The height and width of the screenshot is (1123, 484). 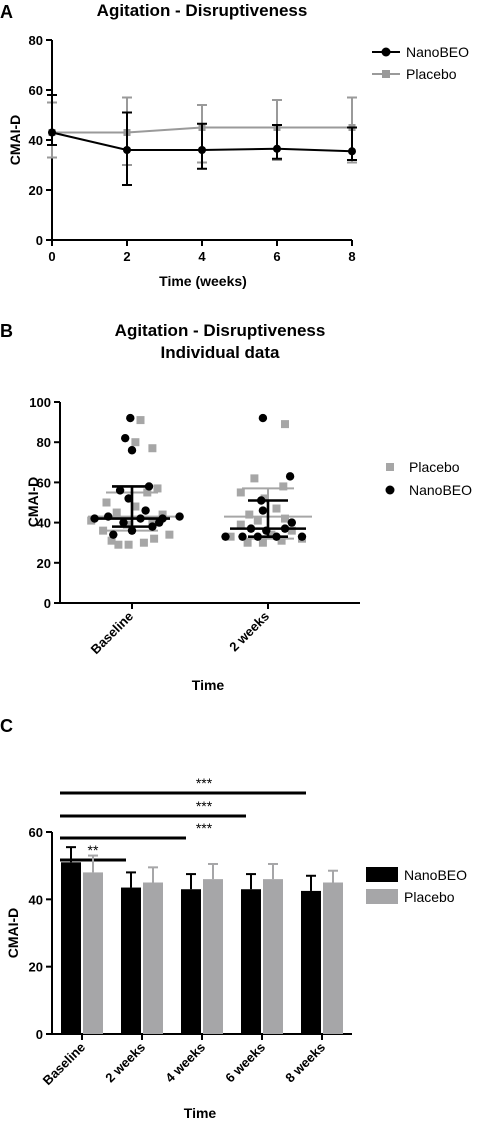 I want to click on x-tick-label: 6, so click(x=276, y=256).